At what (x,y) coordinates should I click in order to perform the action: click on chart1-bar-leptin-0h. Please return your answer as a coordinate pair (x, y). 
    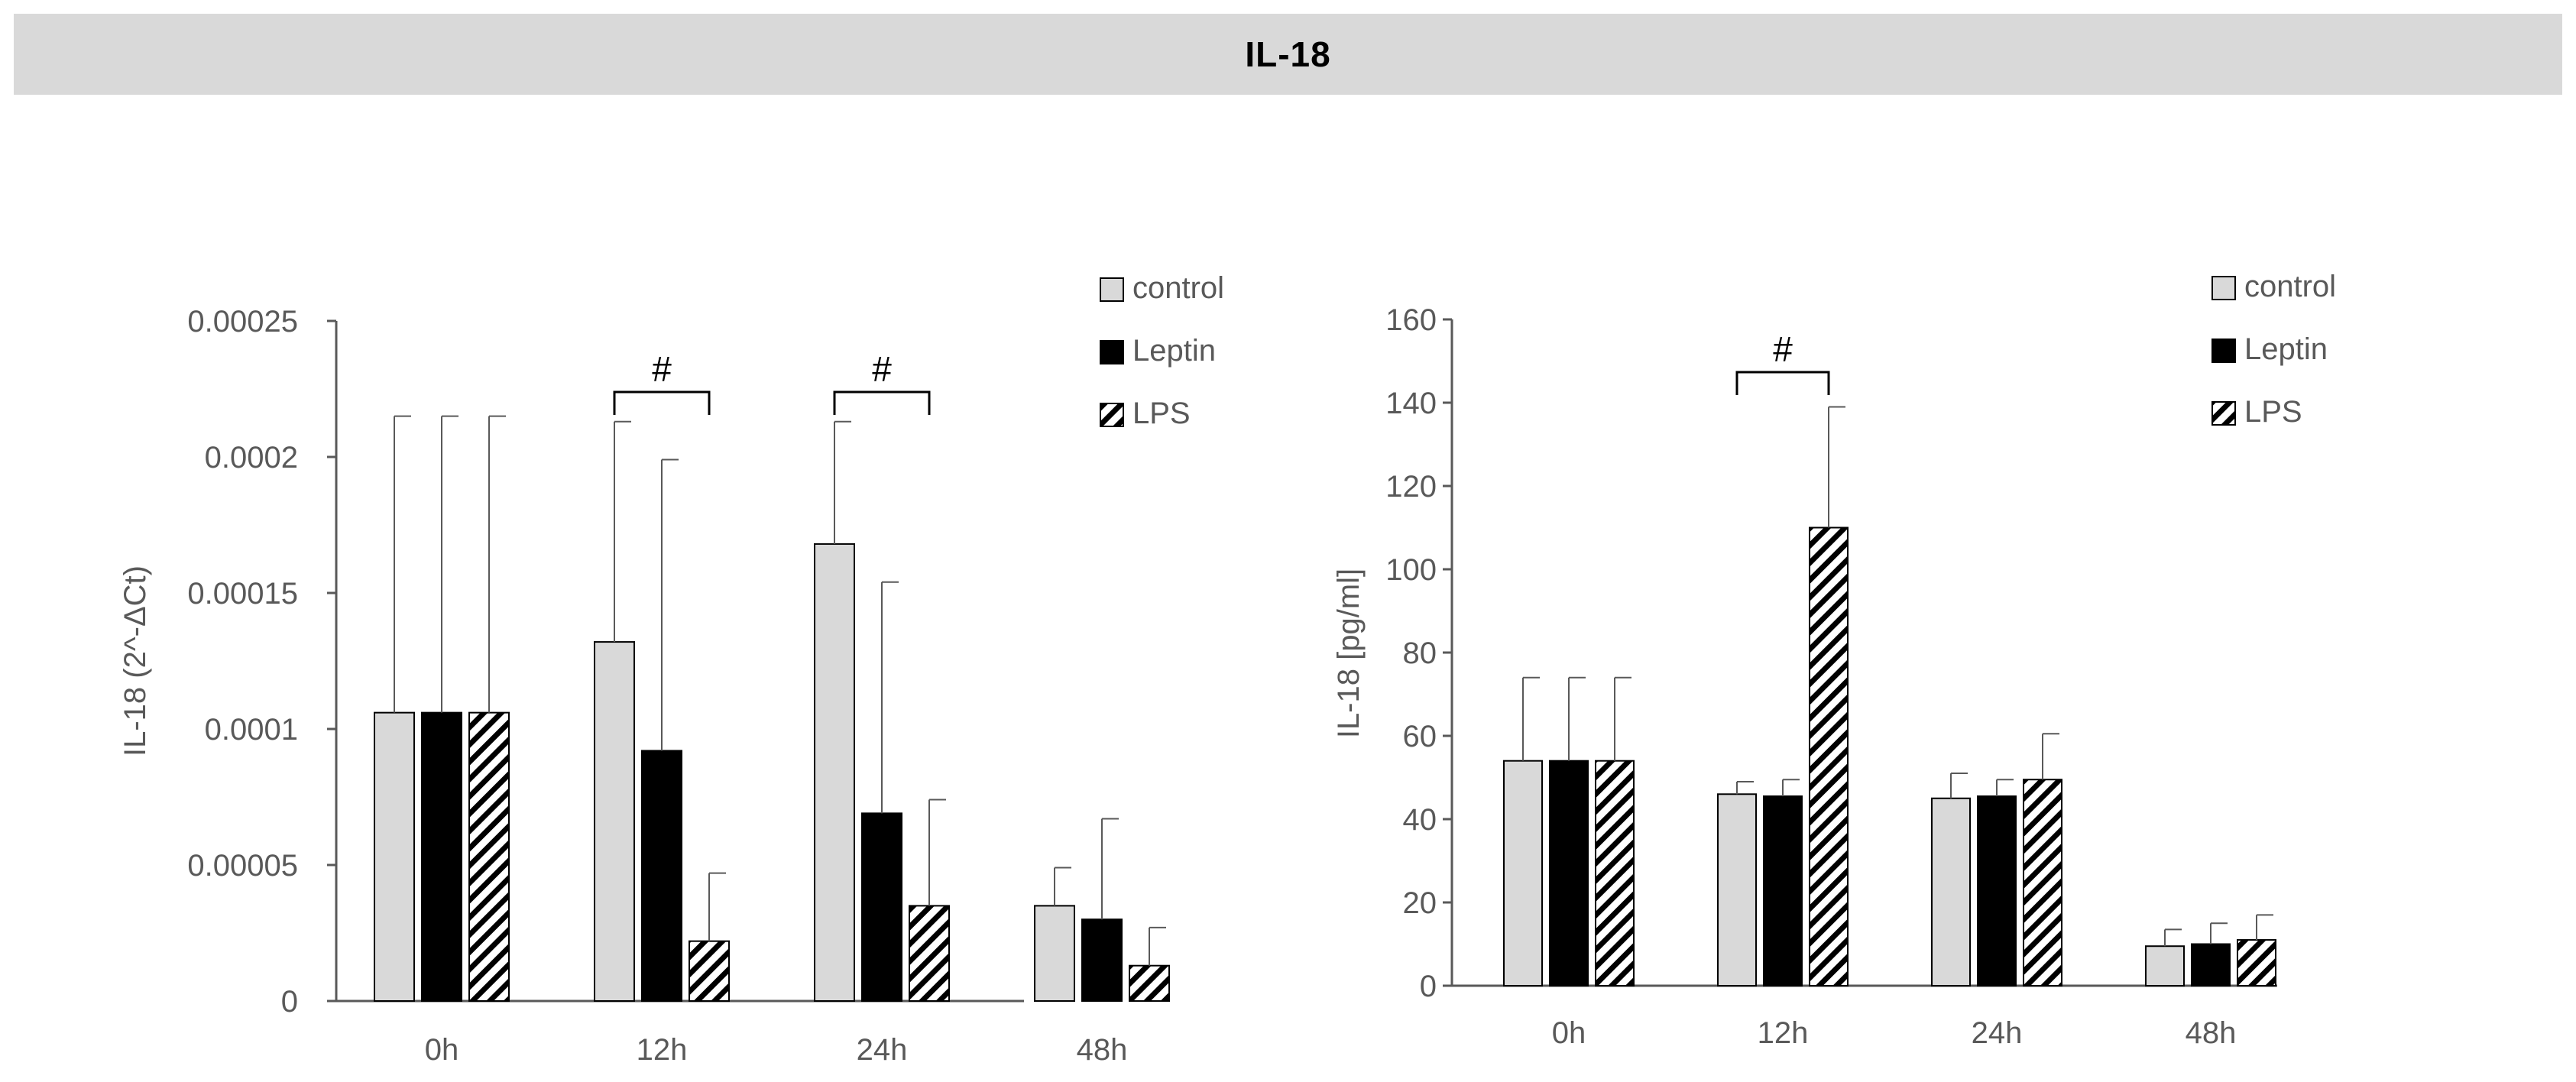
    Looking at the image, I should click on (441, 856).